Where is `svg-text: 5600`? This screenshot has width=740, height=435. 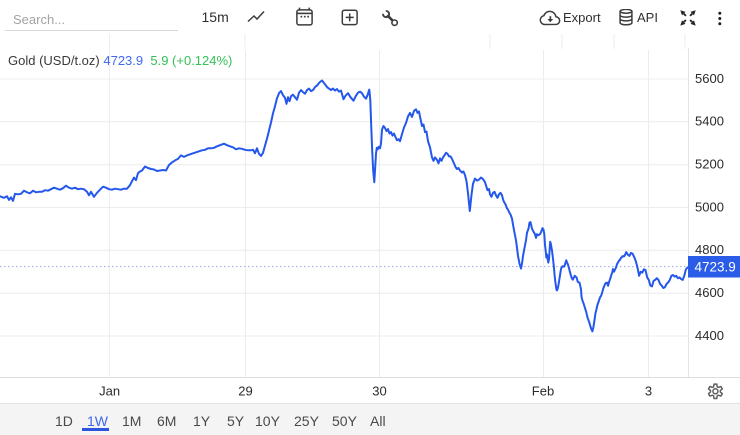
svg-text: 5600 is located at coordinates (709, 78).